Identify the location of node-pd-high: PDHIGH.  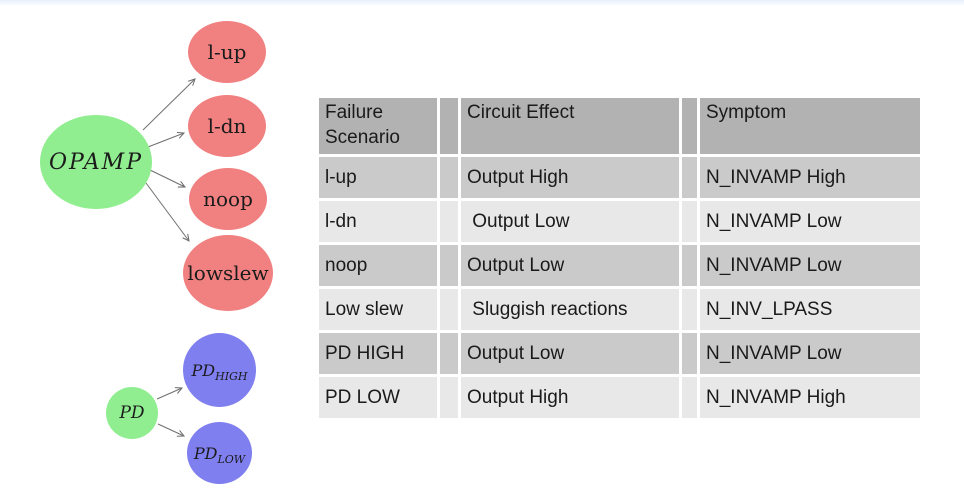
(219, 370).